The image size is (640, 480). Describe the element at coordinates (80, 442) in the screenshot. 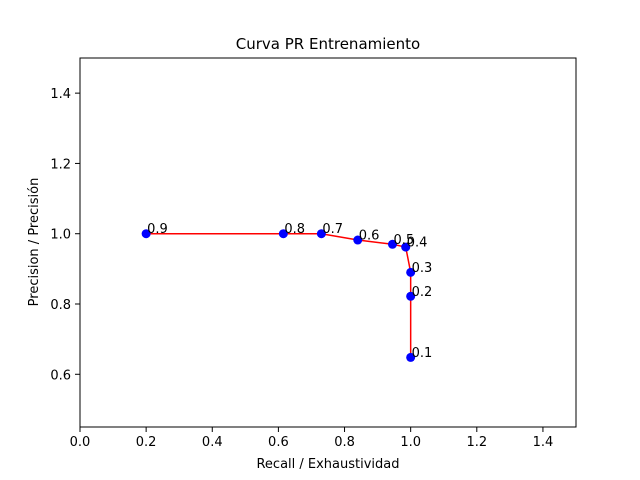

I see `x-tick-label: 0.0` at that location.